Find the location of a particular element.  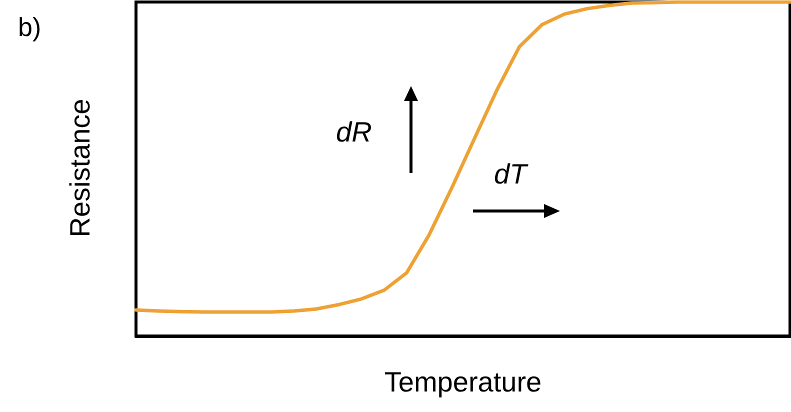

text: b) is located at coordinates (30, 27).